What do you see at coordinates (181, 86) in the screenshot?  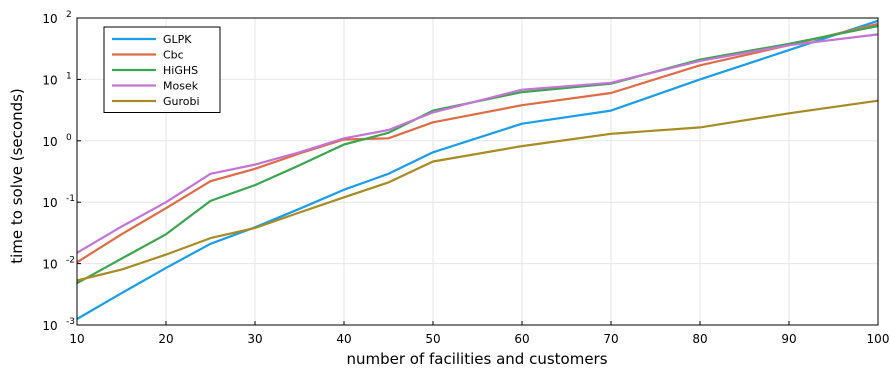 I see `legend-label: Mosek` at bounding box center [181, 86].